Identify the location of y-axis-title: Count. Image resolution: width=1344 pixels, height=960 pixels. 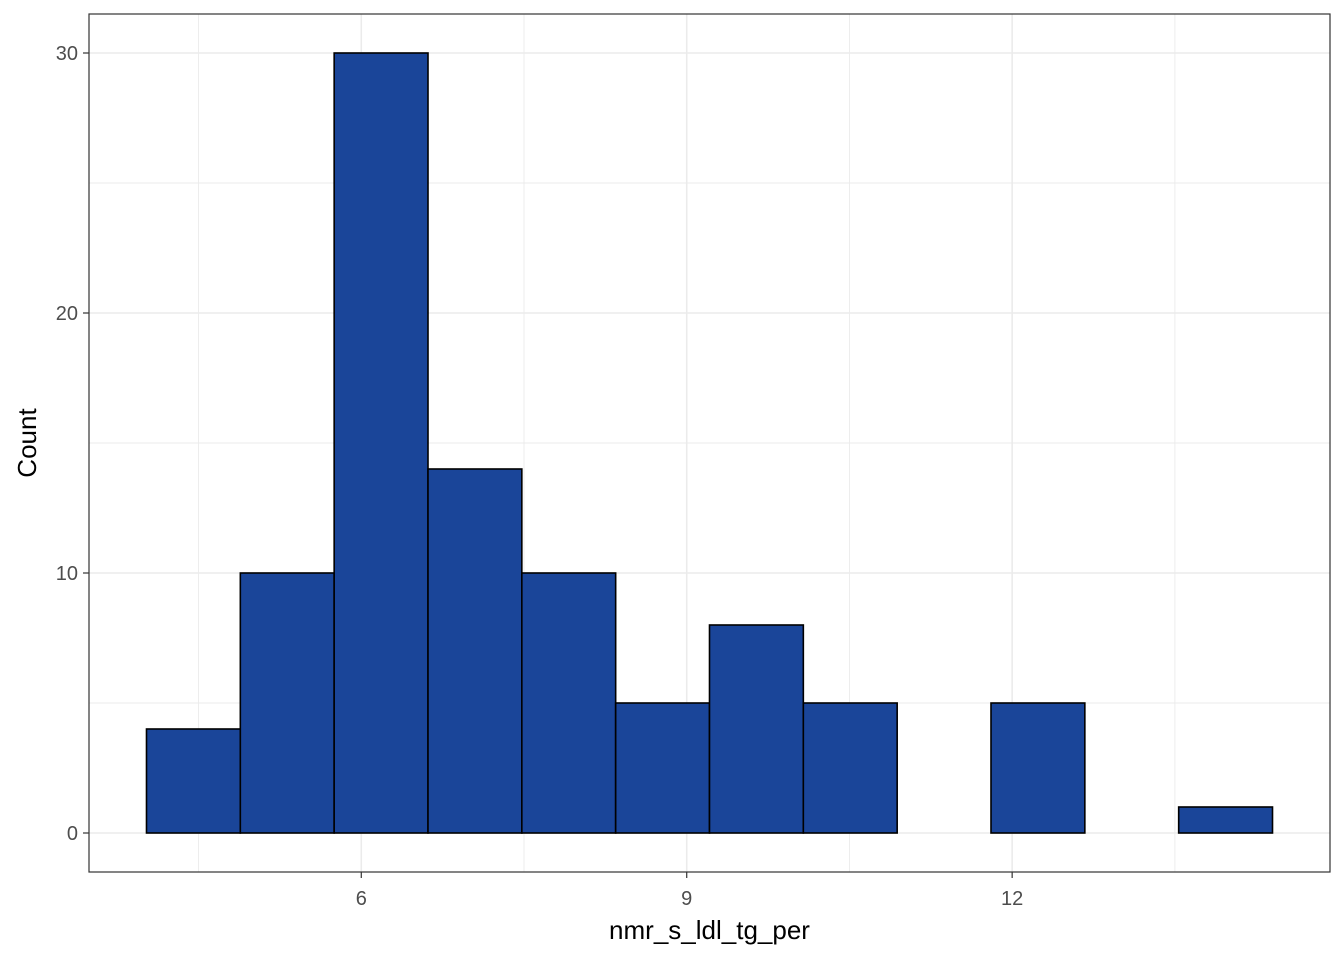
(27, 443).